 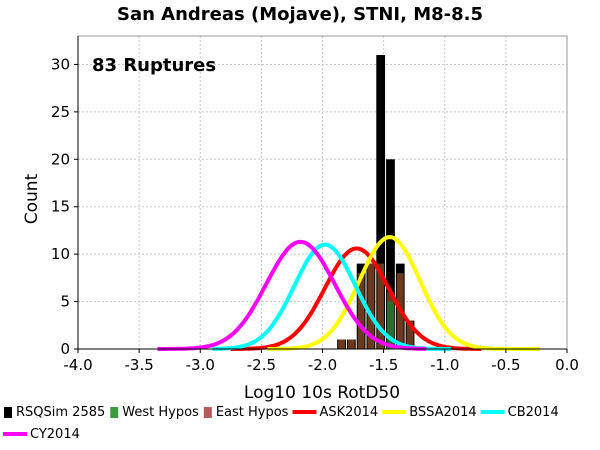 I want to click on x-axis-ticks: -4.0 -3.5 -3.0 -2.5 -2.0 -1.5 -1.0 -0.5 0.0, so click(x=321, y=361).